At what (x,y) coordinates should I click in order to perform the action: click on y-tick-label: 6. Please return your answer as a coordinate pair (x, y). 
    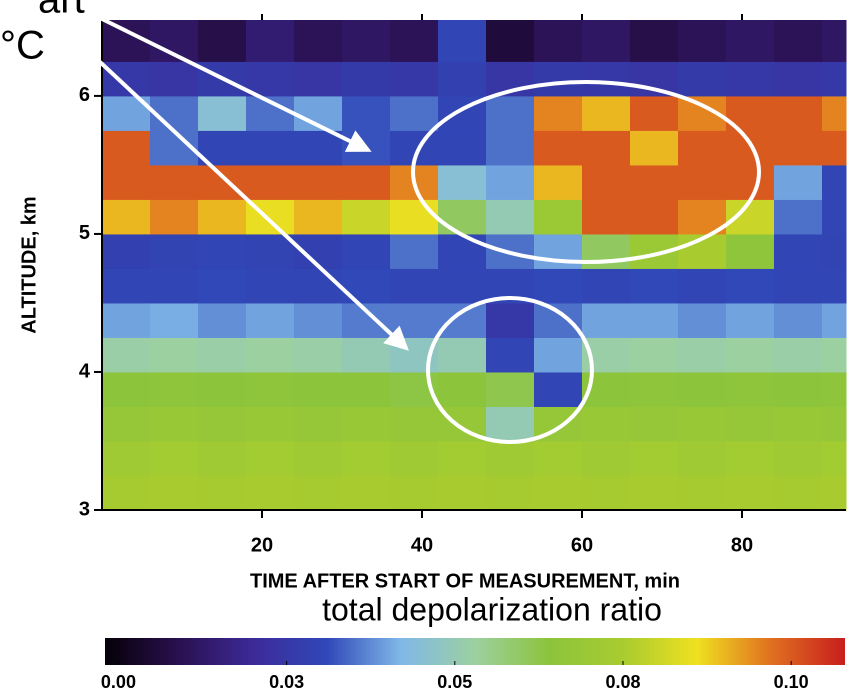
    Looking at the image, I should click on (84, 95).